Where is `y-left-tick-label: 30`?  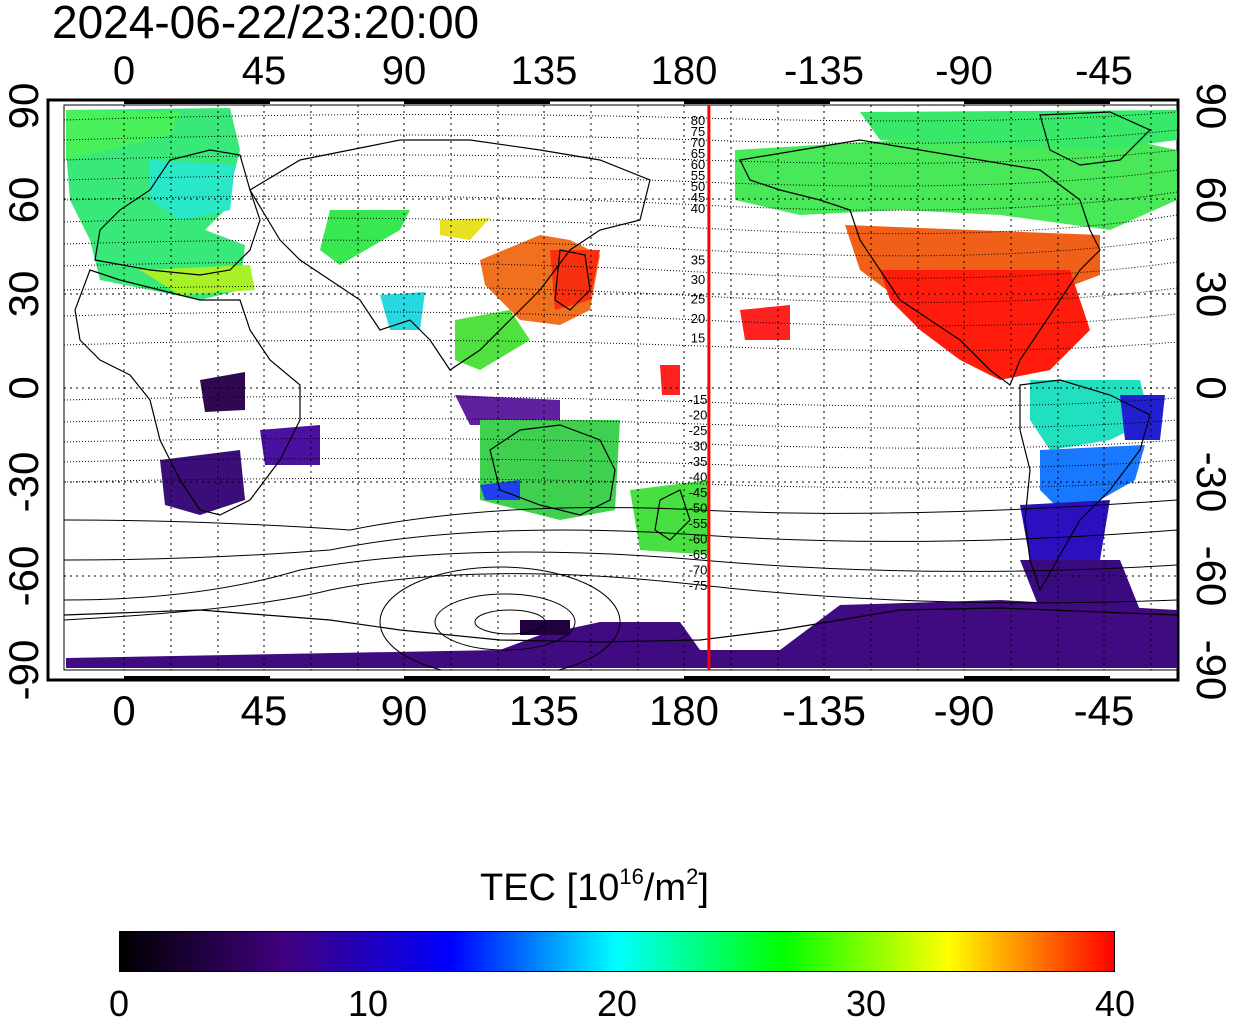
y-left-tick-label: 30 is located at coordinates (23, 294).